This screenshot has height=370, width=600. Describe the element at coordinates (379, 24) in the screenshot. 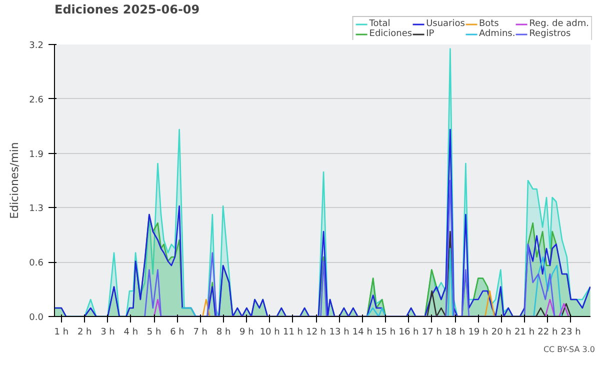

I see `legend-label: Total` at that location.